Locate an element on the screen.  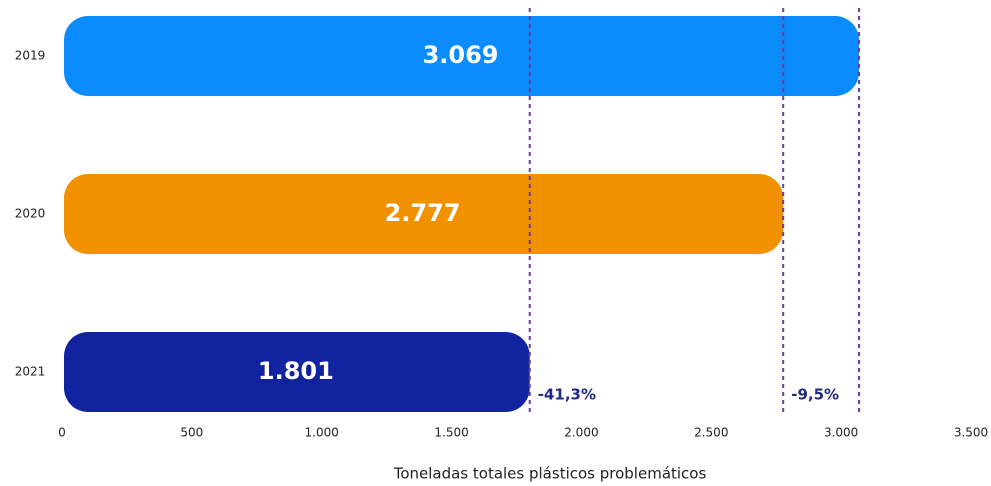
y-tick-label: 2021 is located at coordinates (30, 372).